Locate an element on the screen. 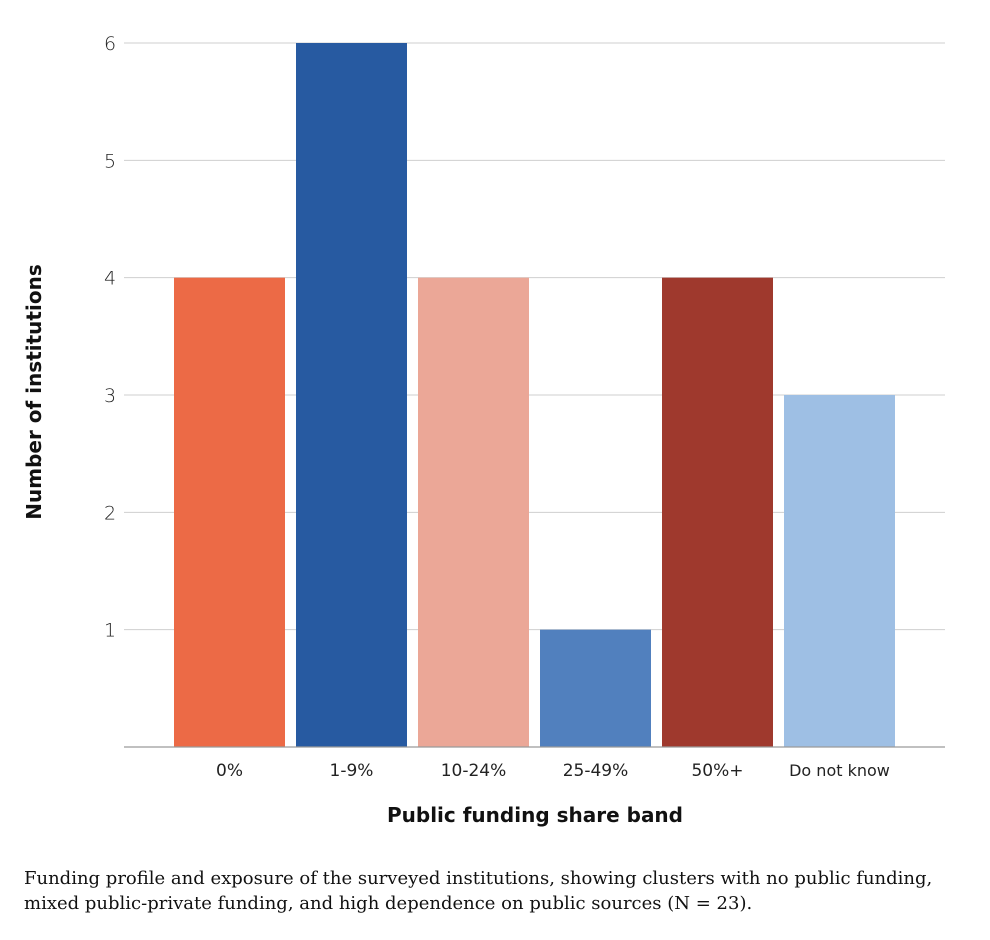 The width and height of the screenshot is (990, 940). x-tick-label: 10-24% is located at coordinates (474, 771).